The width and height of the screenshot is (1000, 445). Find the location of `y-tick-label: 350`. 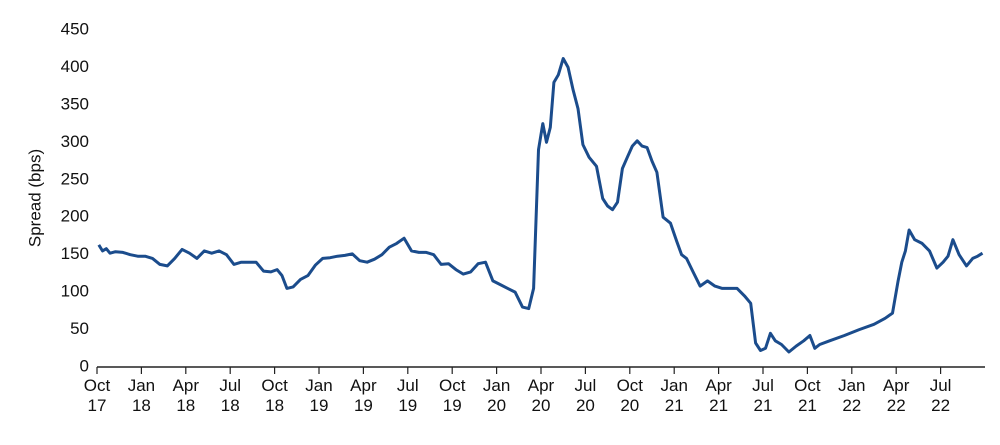

y-tick-label: 350 is located at coordinates (75, 103).